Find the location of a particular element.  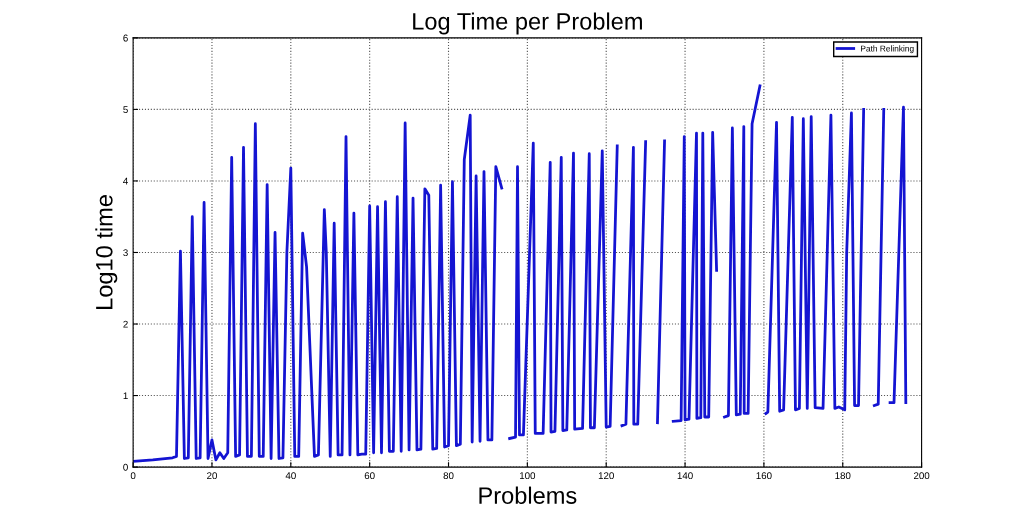

y-tick-label: 5 is located at coordinates (125, 110).